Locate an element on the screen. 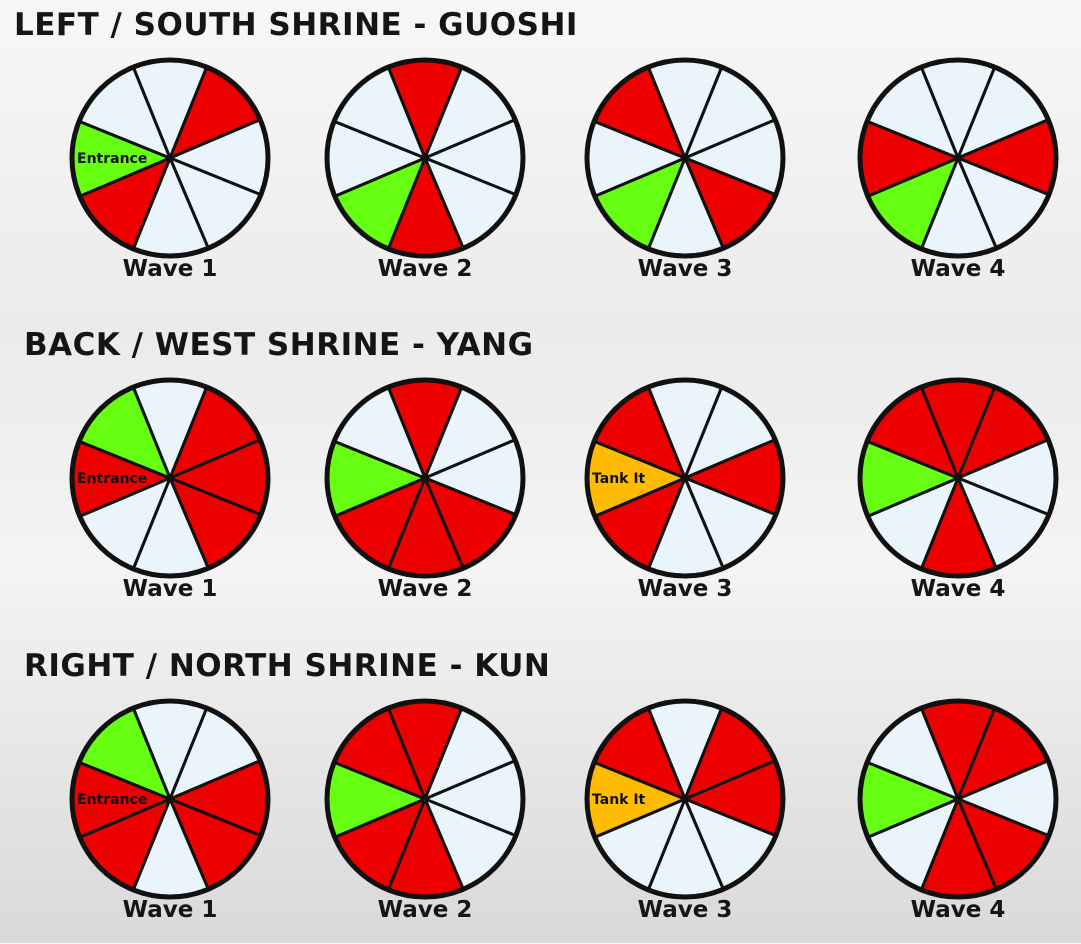 The image size is (1081, 944). wheel-3-3: Tank It Wave 3 is located at coordinates (685, 819).